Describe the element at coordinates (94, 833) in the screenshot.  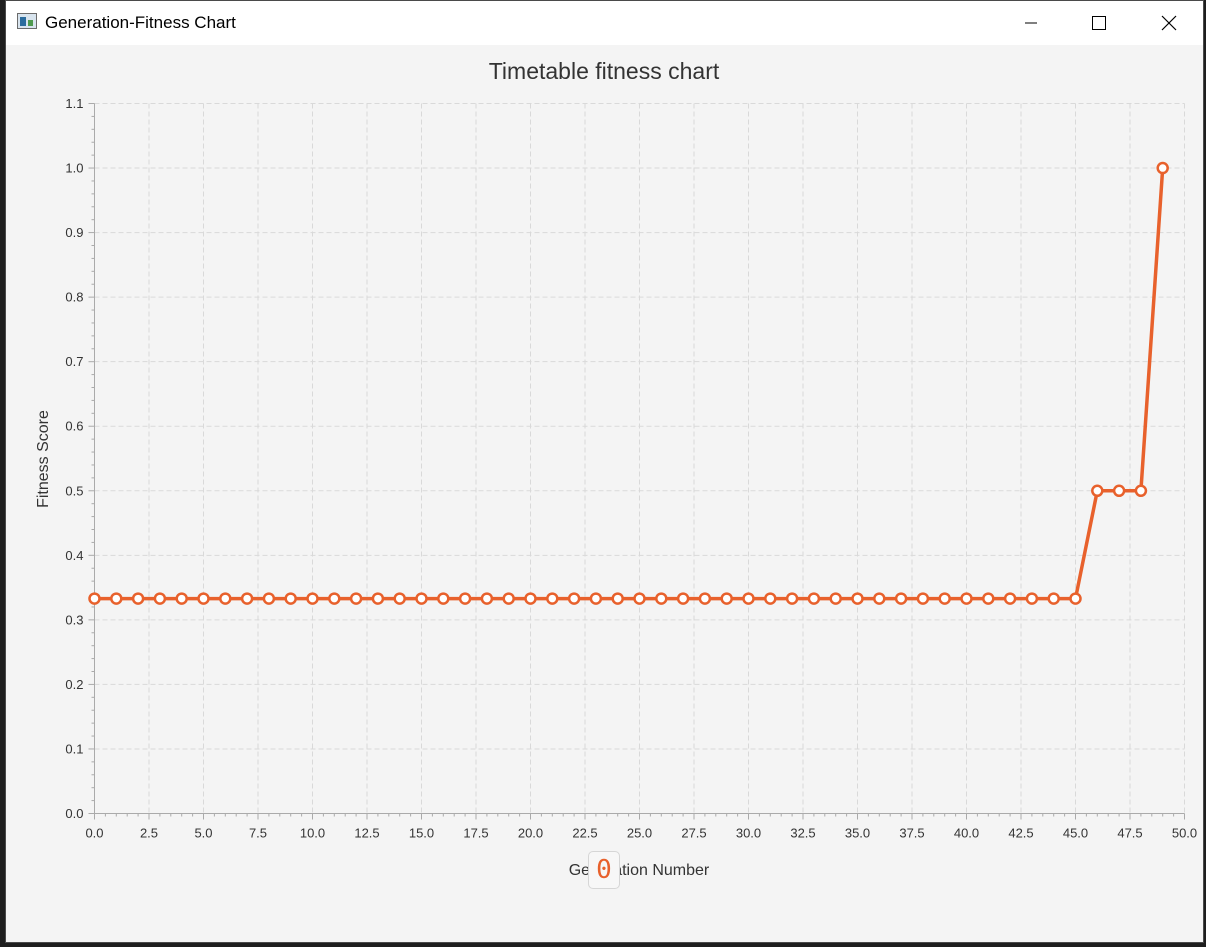
I see `x-tick-label: 0.0` at that location.